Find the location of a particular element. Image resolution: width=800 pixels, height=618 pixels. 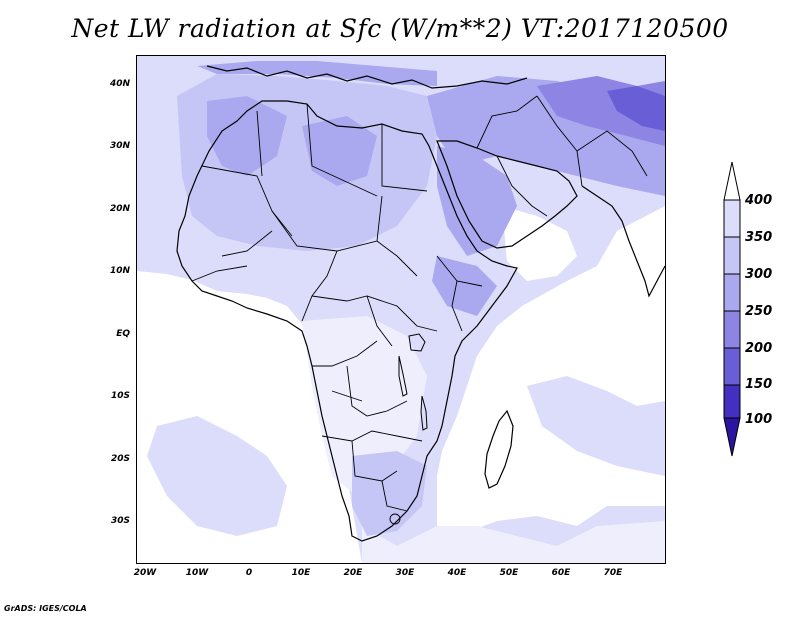

colorbar-bottom-arrow is located at coordinates (732, 437).